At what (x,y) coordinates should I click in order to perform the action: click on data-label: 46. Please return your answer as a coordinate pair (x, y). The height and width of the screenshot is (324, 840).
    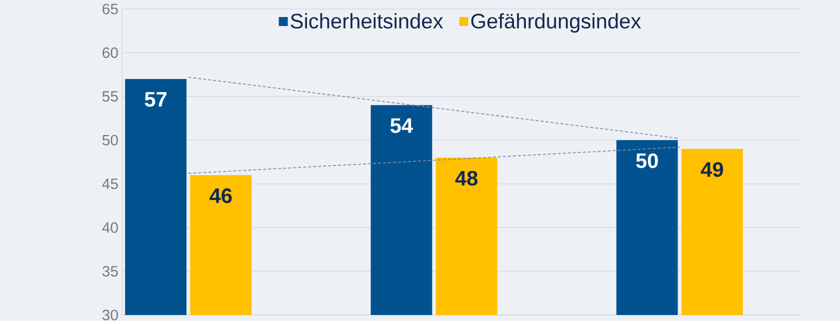
    Looking at the image, I should click on (221, 196).